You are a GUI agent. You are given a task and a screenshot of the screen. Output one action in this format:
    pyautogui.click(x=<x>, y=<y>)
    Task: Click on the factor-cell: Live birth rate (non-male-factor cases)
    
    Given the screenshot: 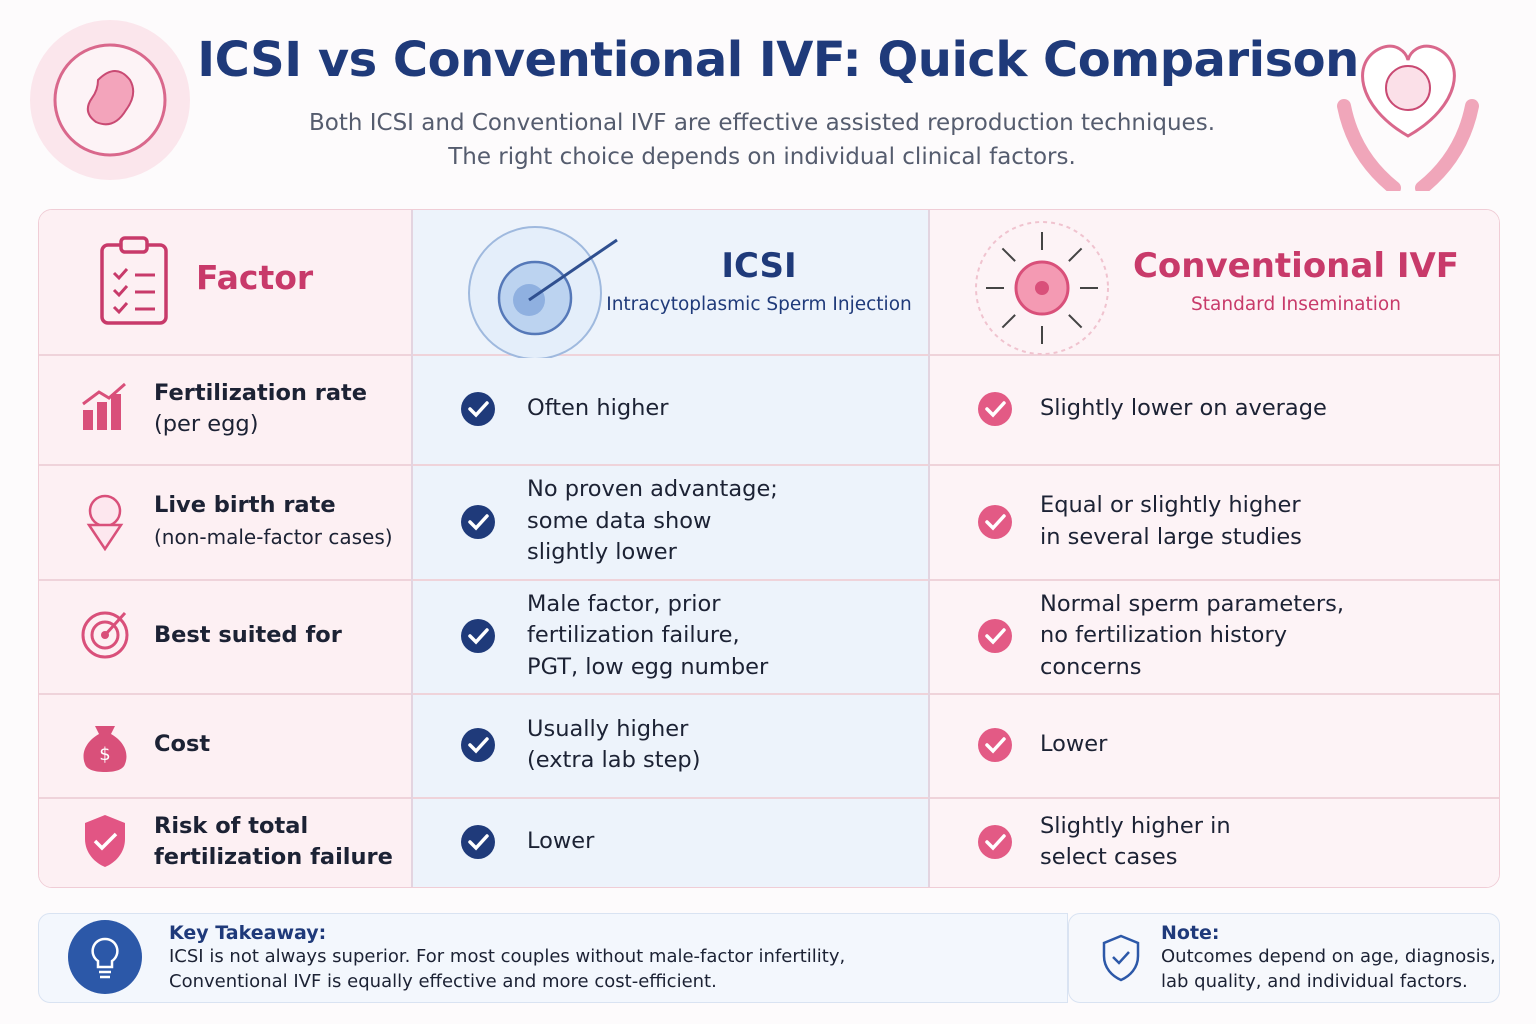 What is the action you would take?
    pyautogui.click(x=279, y=521)
    